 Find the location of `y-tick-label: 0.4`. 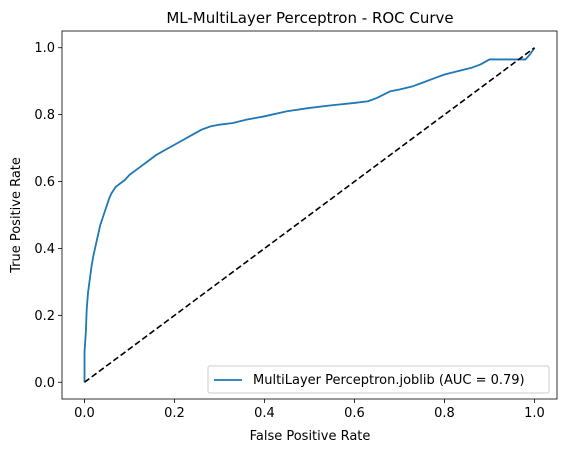

y-tick-label: 0.4 is located at coordinates (44, 249).